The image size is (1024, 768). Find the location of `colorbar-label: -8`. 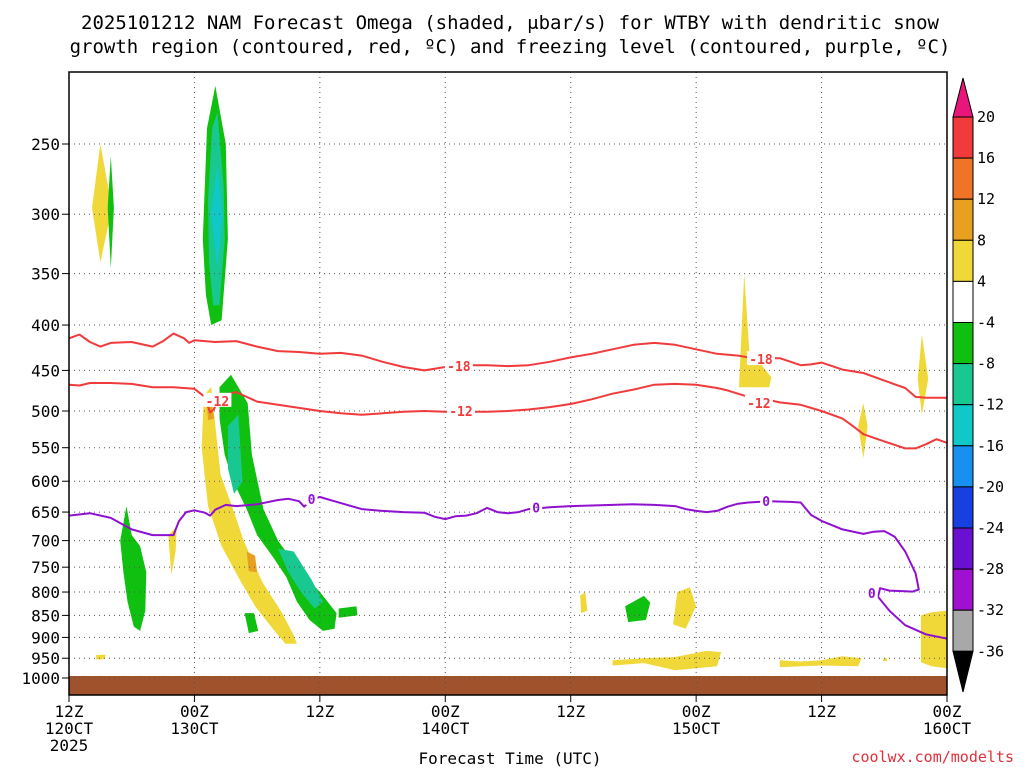

colorbar-label: -8 is located at coordinates (986, 364).